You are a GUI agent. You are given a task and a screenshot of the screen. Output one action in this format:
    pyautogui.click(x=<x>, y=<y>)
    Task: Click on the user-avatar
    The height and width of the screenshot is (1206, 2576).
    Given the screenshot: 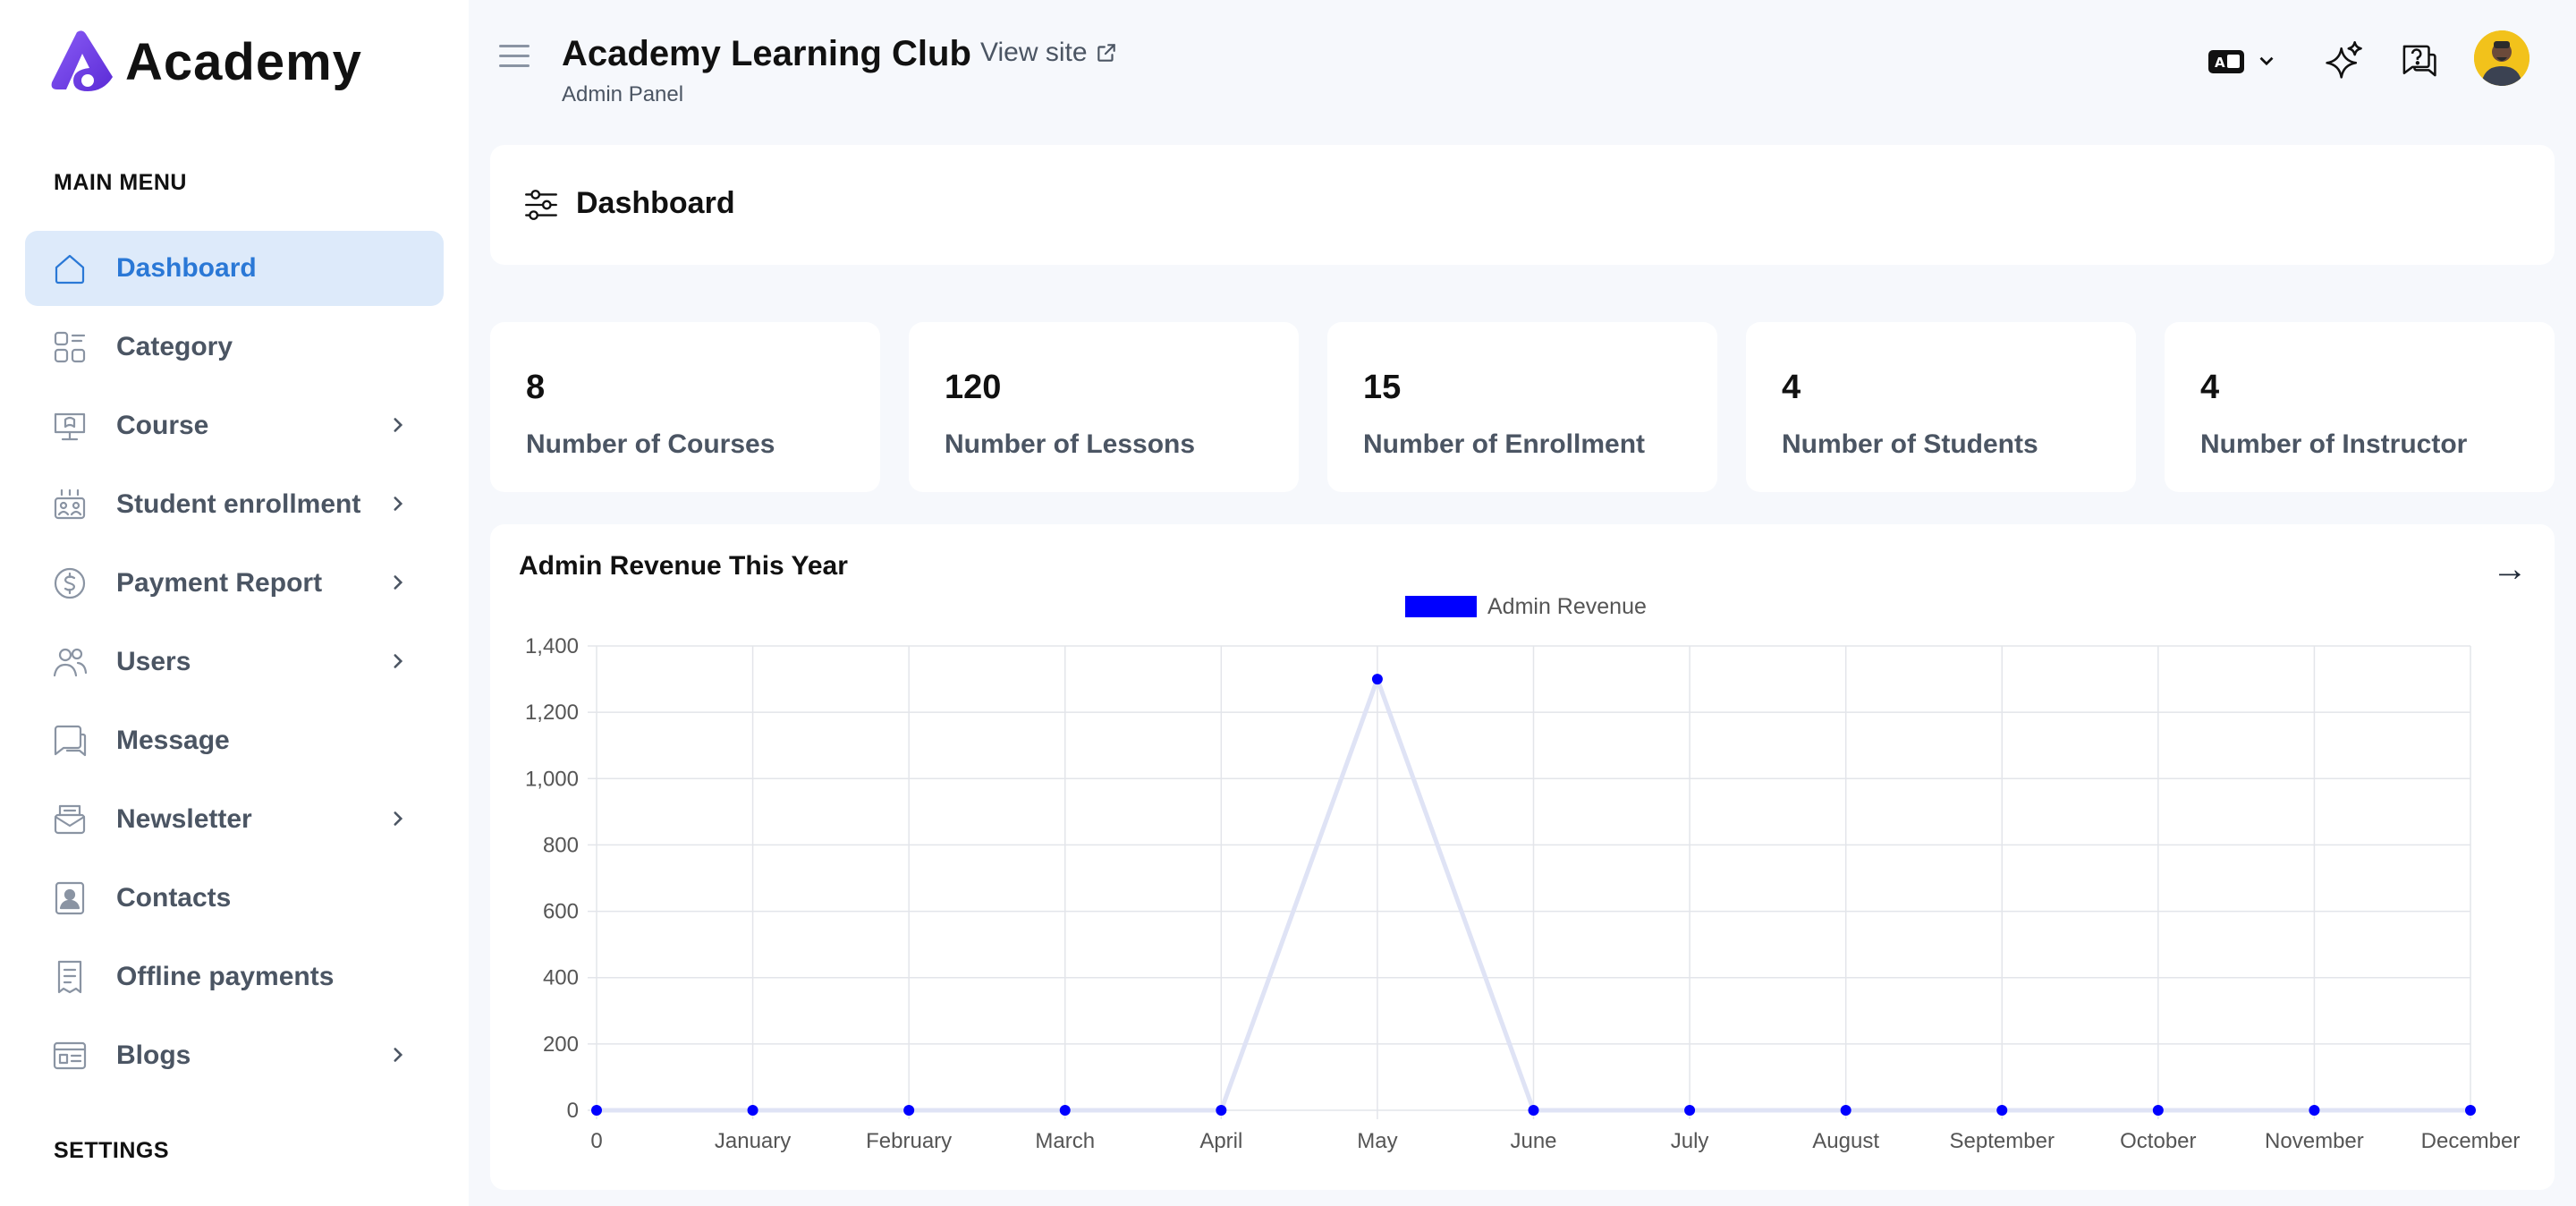 What is the action you would take?
    pyautogui.click(x=2501, y=58)
    